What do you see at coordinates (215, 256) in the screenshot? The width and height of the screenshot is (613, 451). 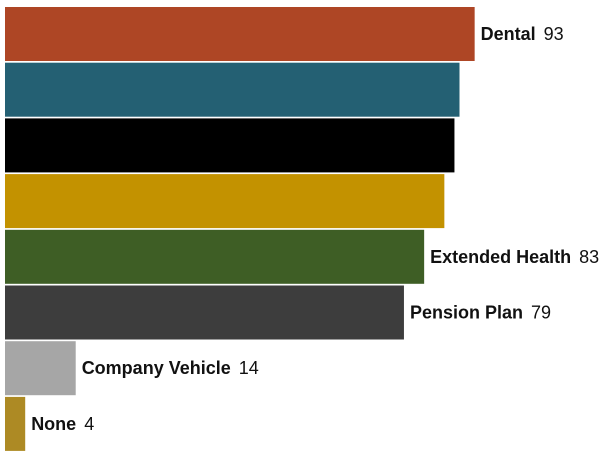 I see `bar-extended-health` at bounding box center [215, 256].